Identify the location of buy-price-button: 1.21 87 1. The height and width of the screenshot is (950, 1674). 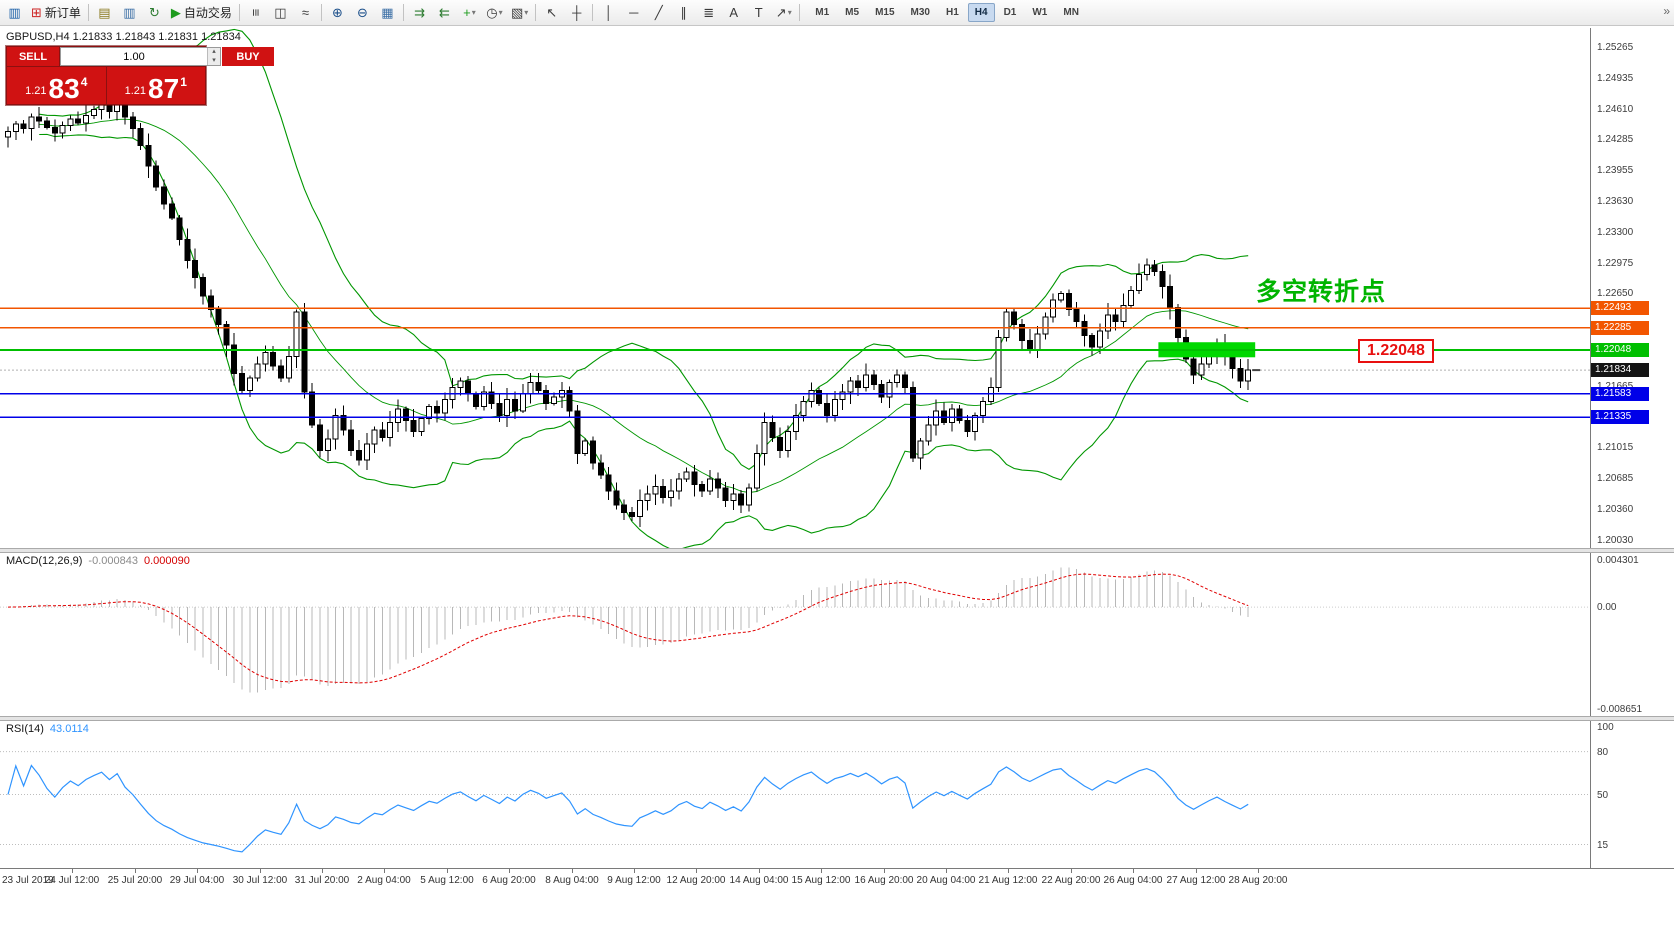
(155, 85).